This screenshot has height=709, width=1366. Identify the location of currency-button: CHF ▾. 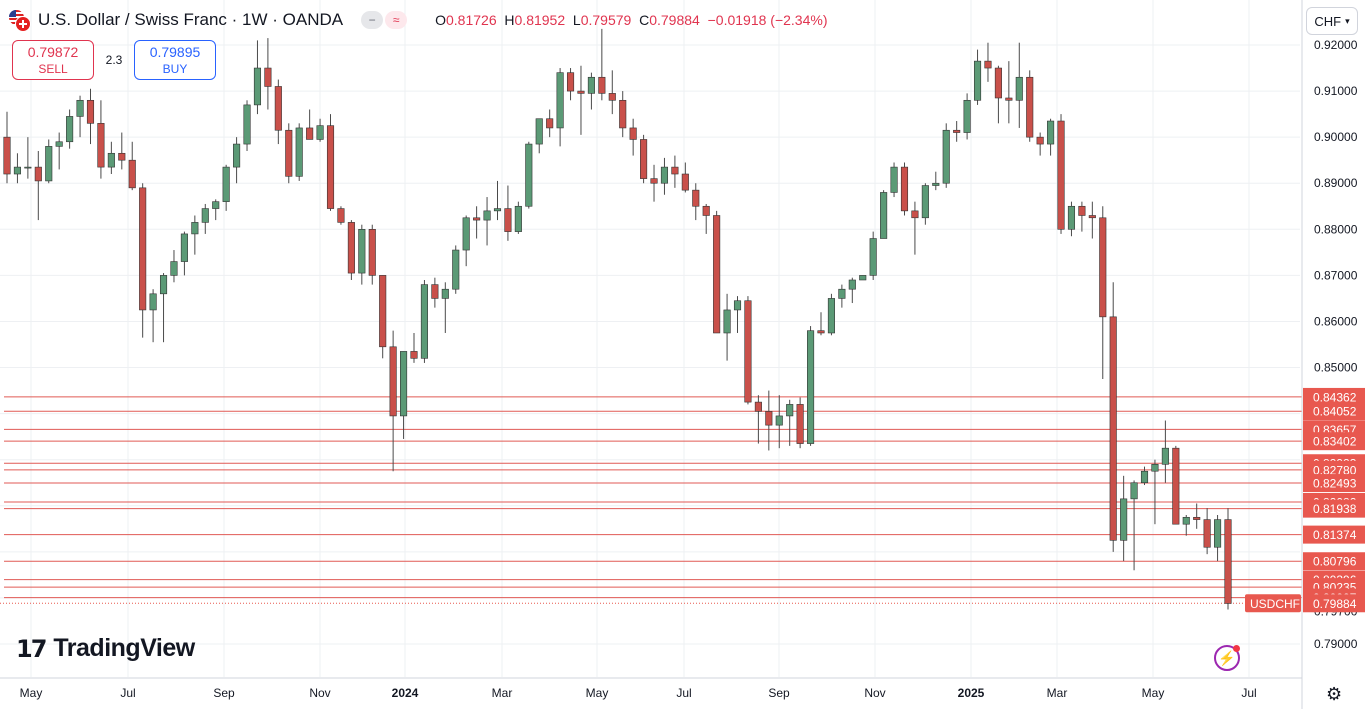
(1332, 21).